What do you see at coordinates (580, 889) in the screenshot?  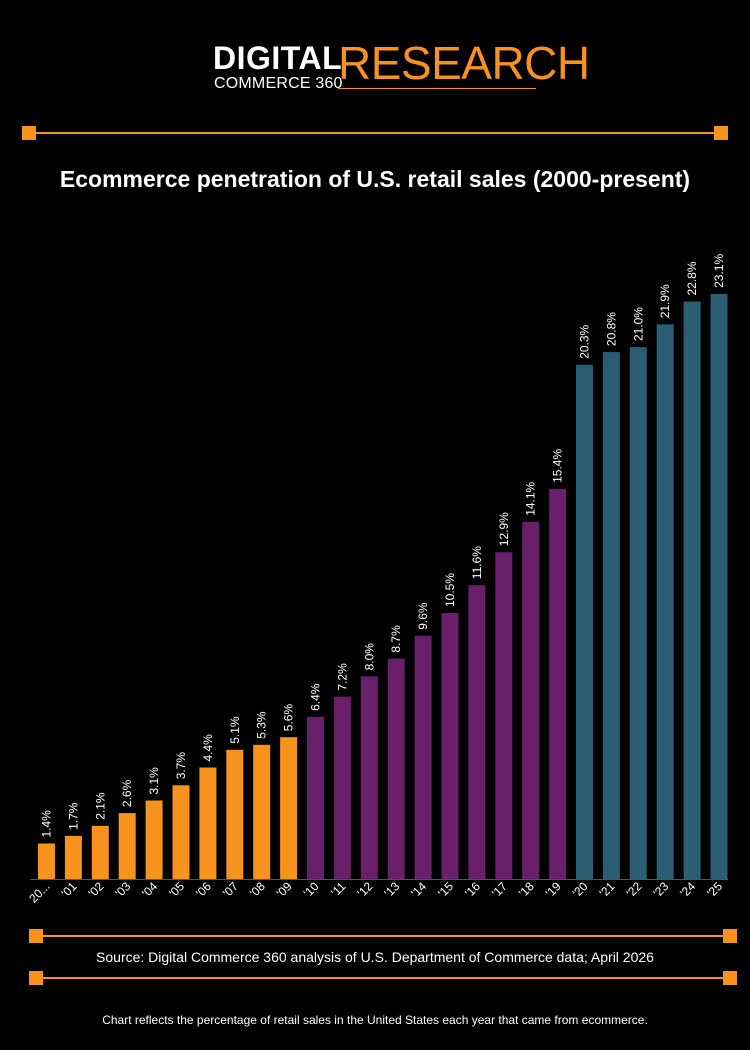 I see `x-tick-label: '20` at bounding box center [580, 889].